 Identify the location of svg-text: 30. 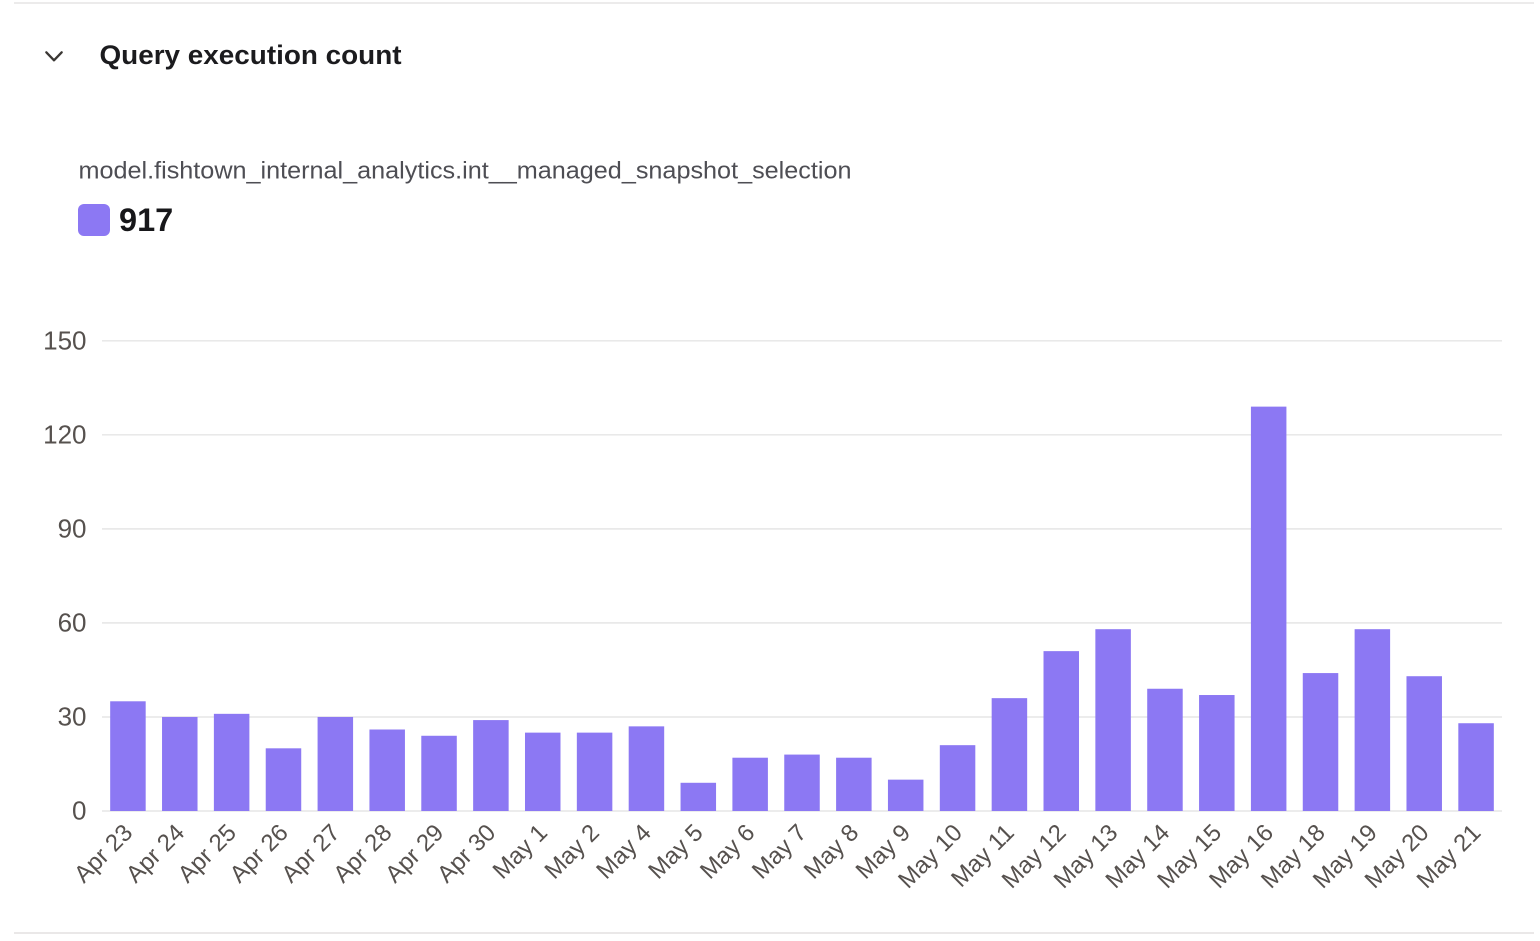
(72, 717).